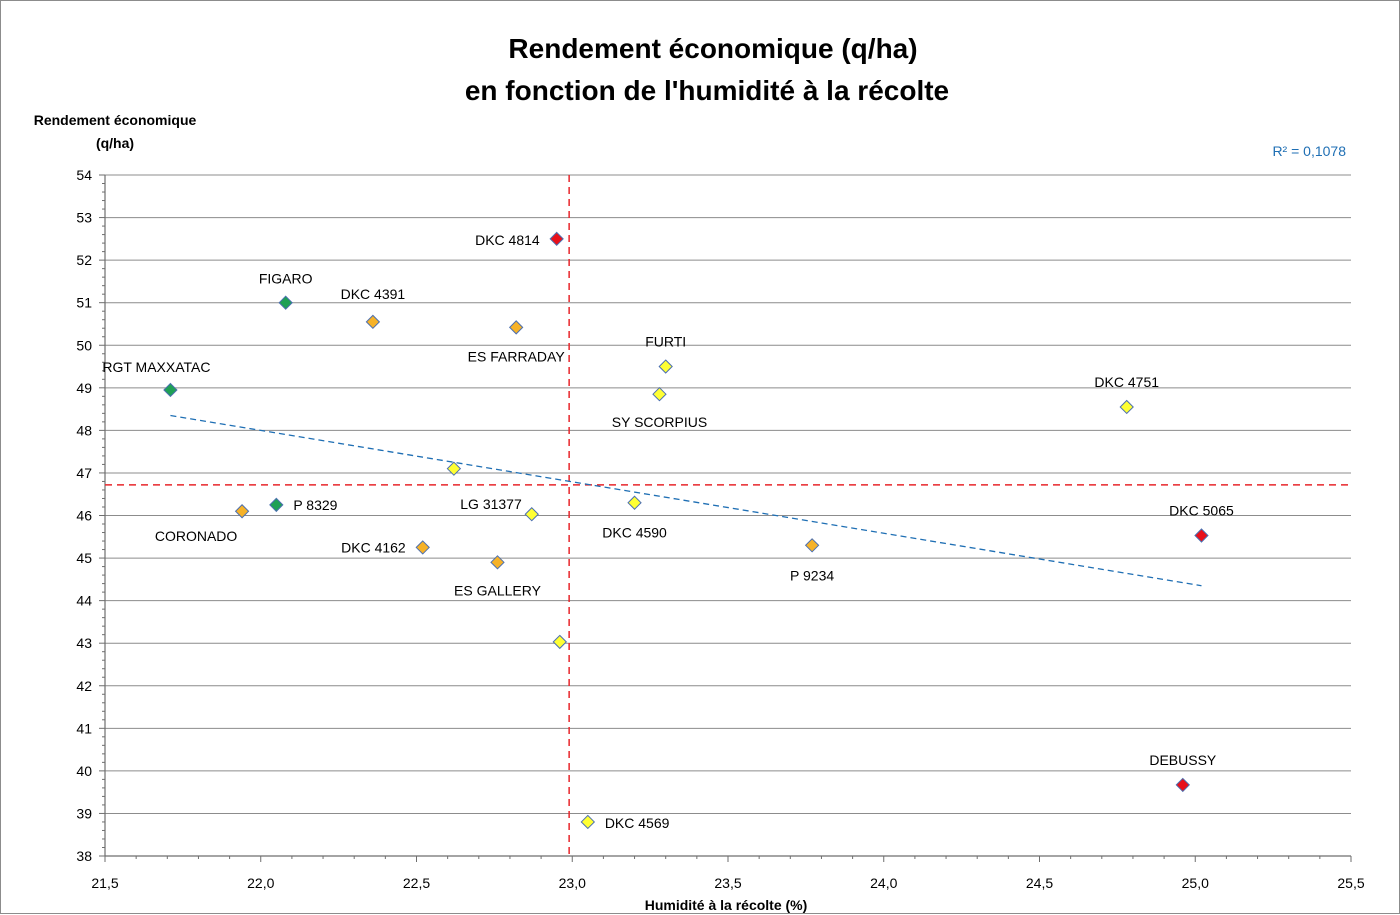 This screenshot has width=1400, height=915. Describe the element at coordinates (115, 120) in the screenshot. I see `y-axis-title-line1: Rendement économique` at that location.